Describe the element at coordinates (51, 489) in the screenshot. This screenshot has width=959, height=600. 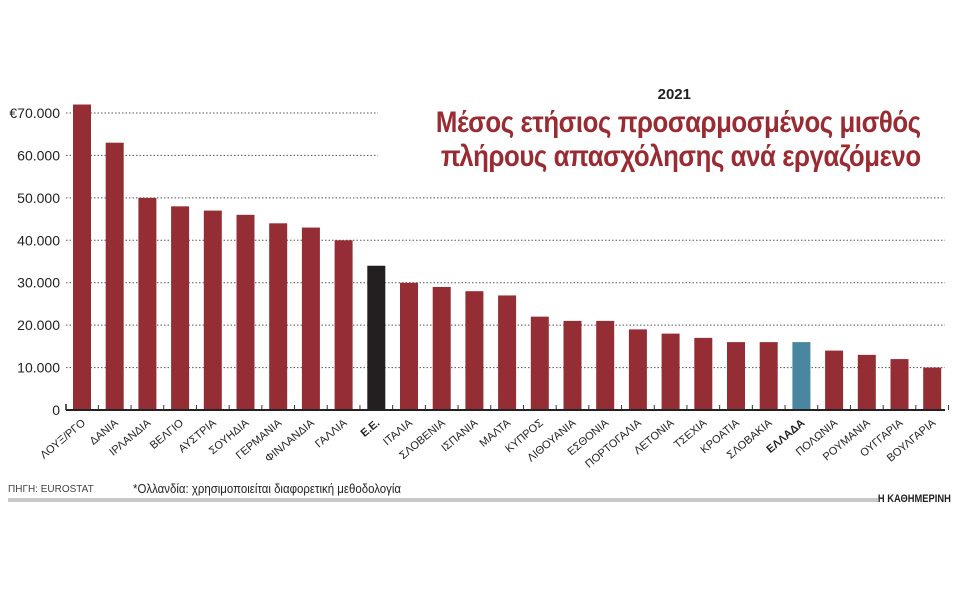
I see `source-label: ΠΗΓΗ: EUROSTAT` at that location.